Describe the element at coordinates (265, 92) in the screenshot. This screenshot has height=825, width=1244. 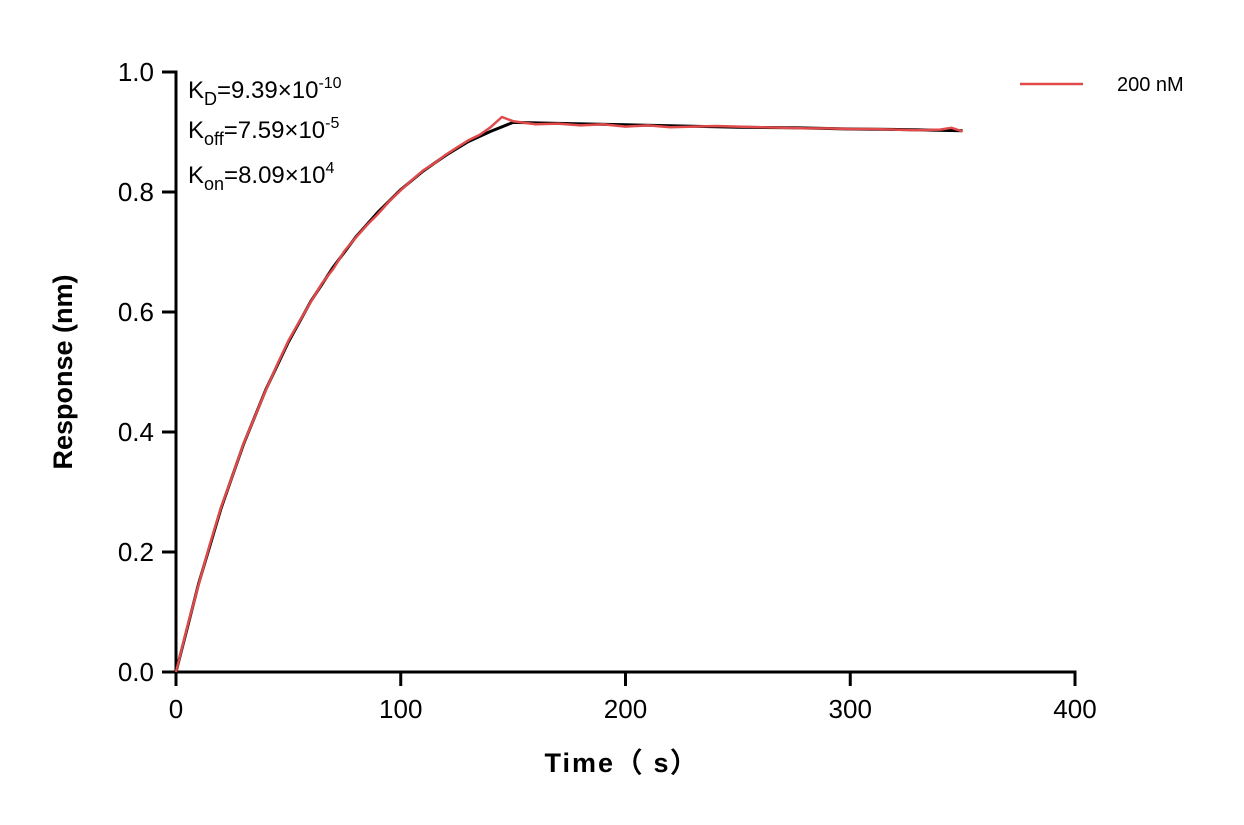
I see `kd-annotation: KD=9.39×10-10` at that location.